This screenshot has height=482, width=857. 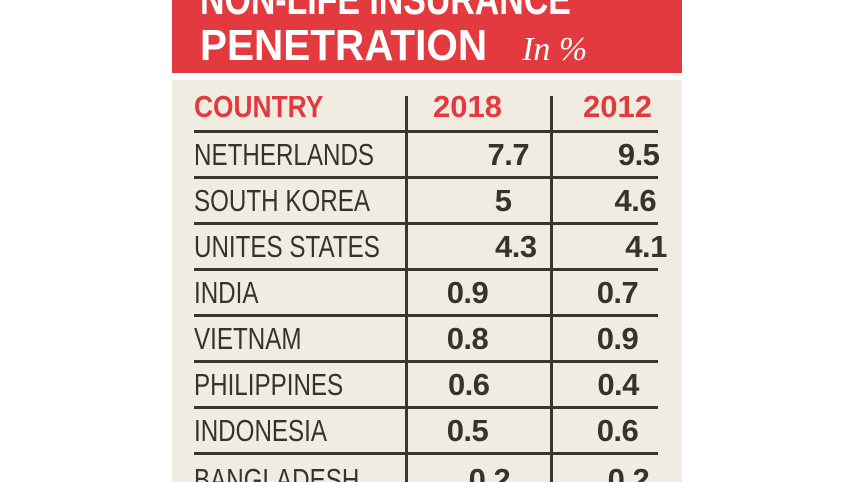 What do you see at coordinates (617, 338) in the screenshot?
I see `value-2012: 0.9` at bounding box center [617, 338].